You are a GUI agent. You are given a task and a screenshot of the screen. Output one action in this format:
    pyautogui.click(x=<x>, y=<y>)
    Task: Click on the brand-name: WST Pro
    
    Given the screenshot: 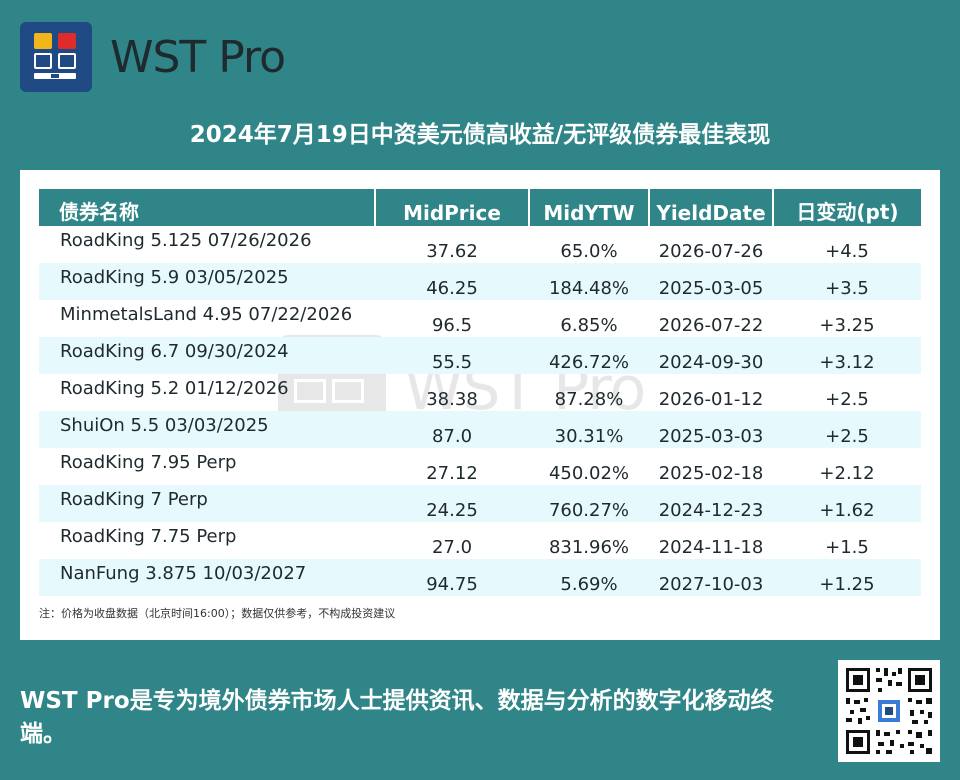 What is the action you would take?
    pyautogui.click(x=198, y=57)
    